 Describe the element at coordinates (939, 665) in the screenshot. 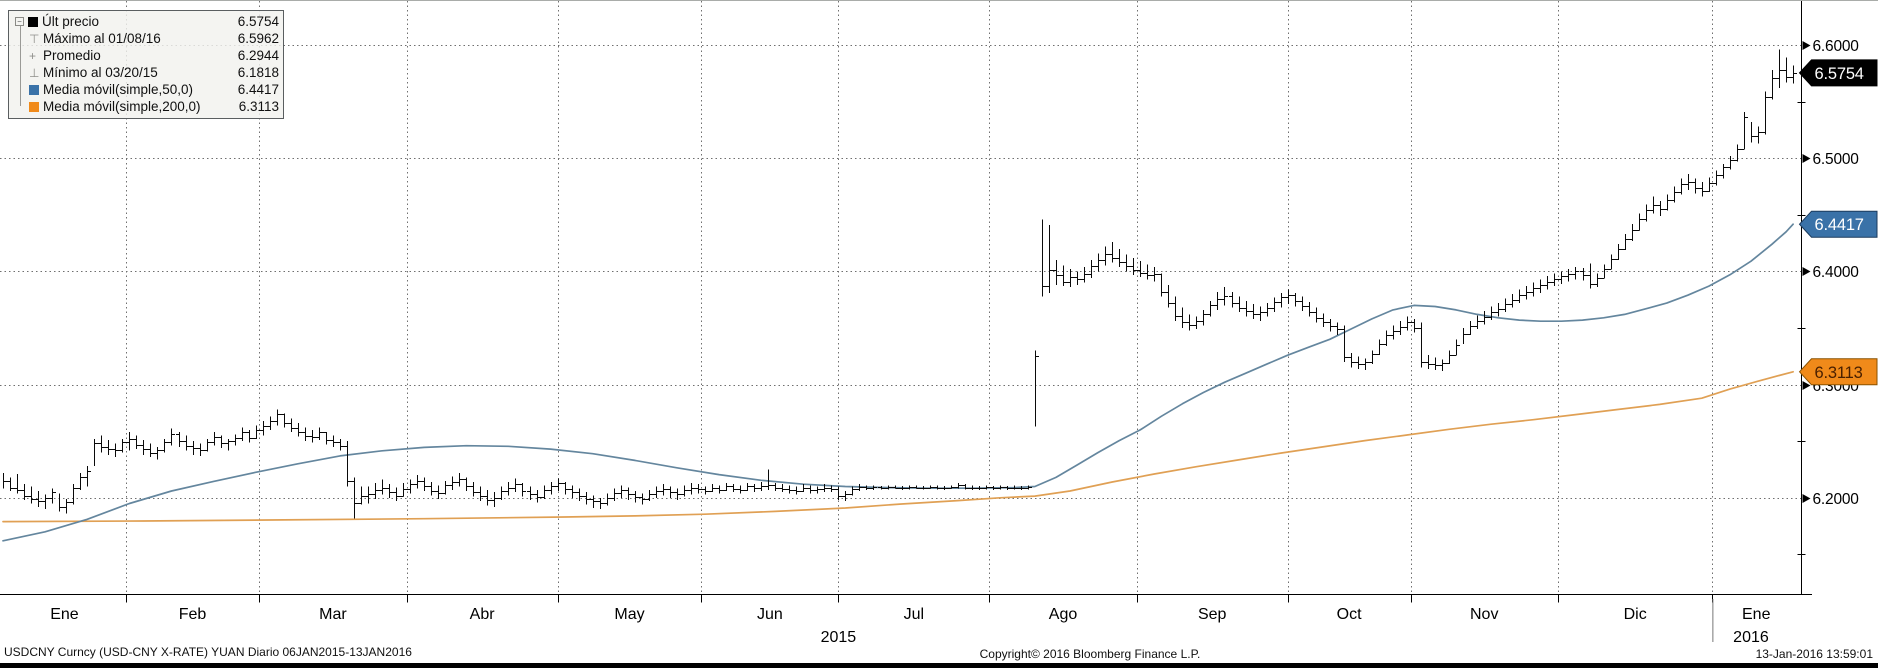

I see `window-bottom-edge` at that location.